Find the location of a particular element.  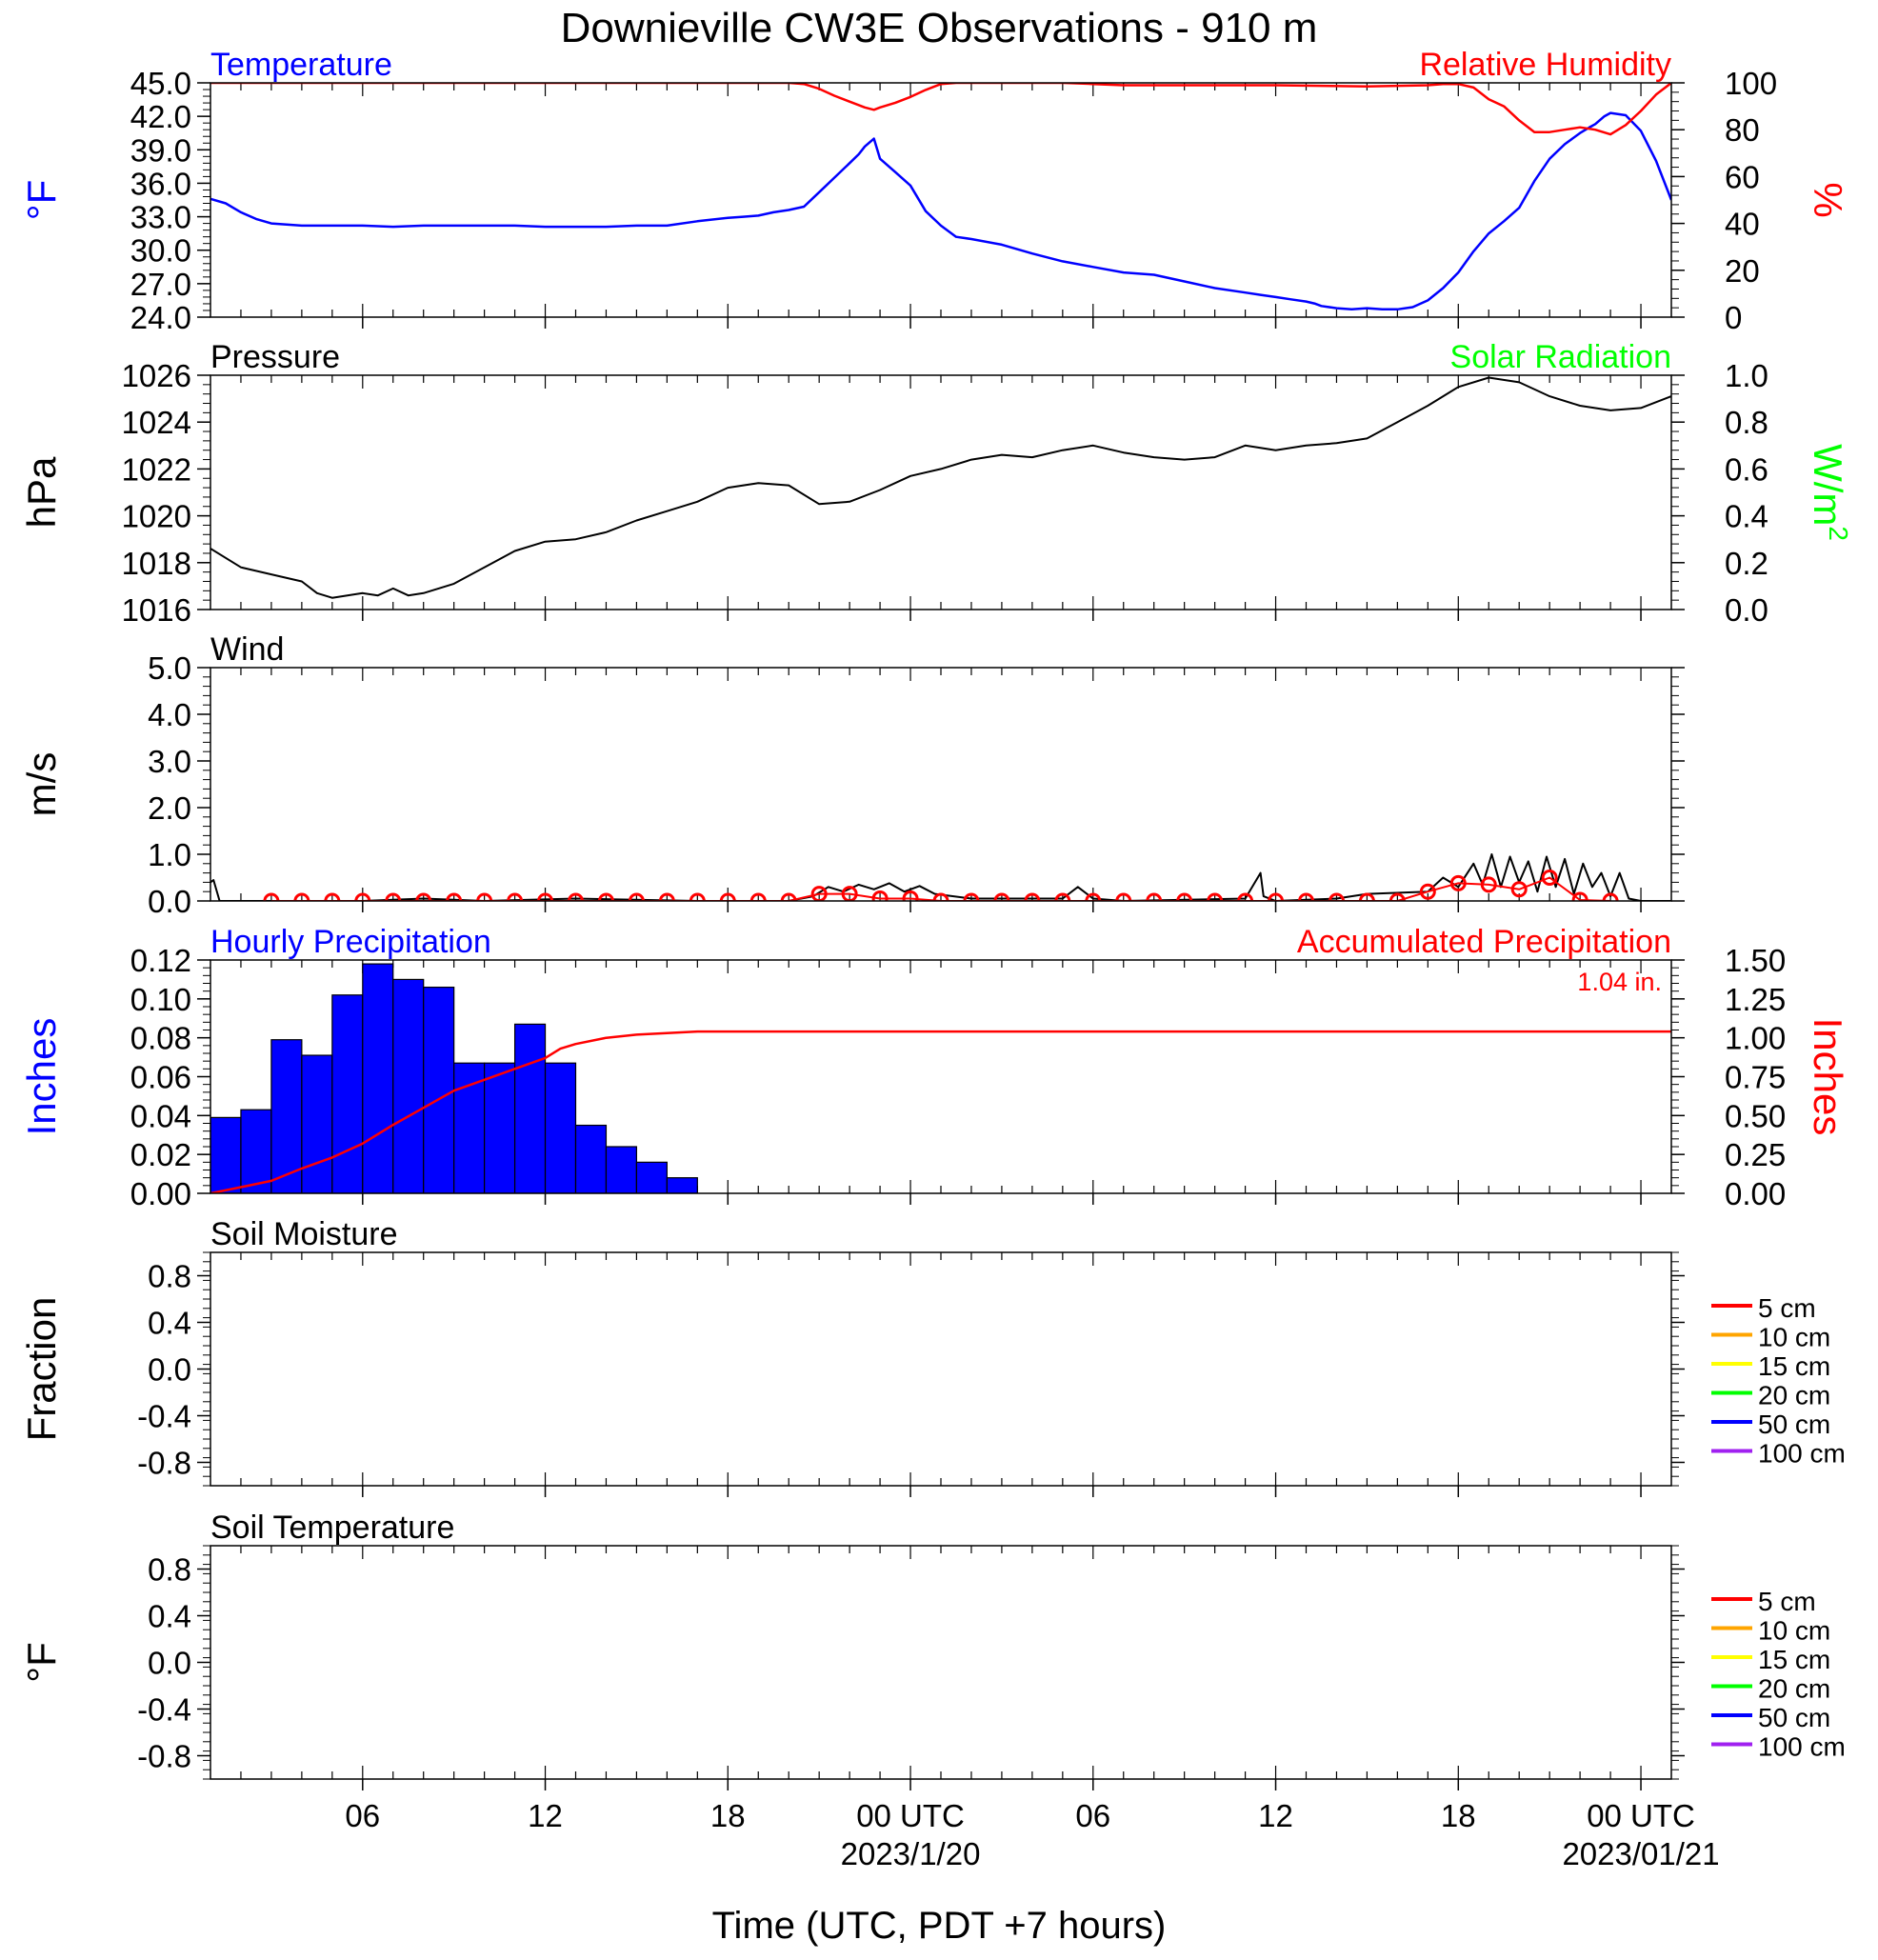

y-tick-label-left: 1022 is located at coordinates (156, 469).